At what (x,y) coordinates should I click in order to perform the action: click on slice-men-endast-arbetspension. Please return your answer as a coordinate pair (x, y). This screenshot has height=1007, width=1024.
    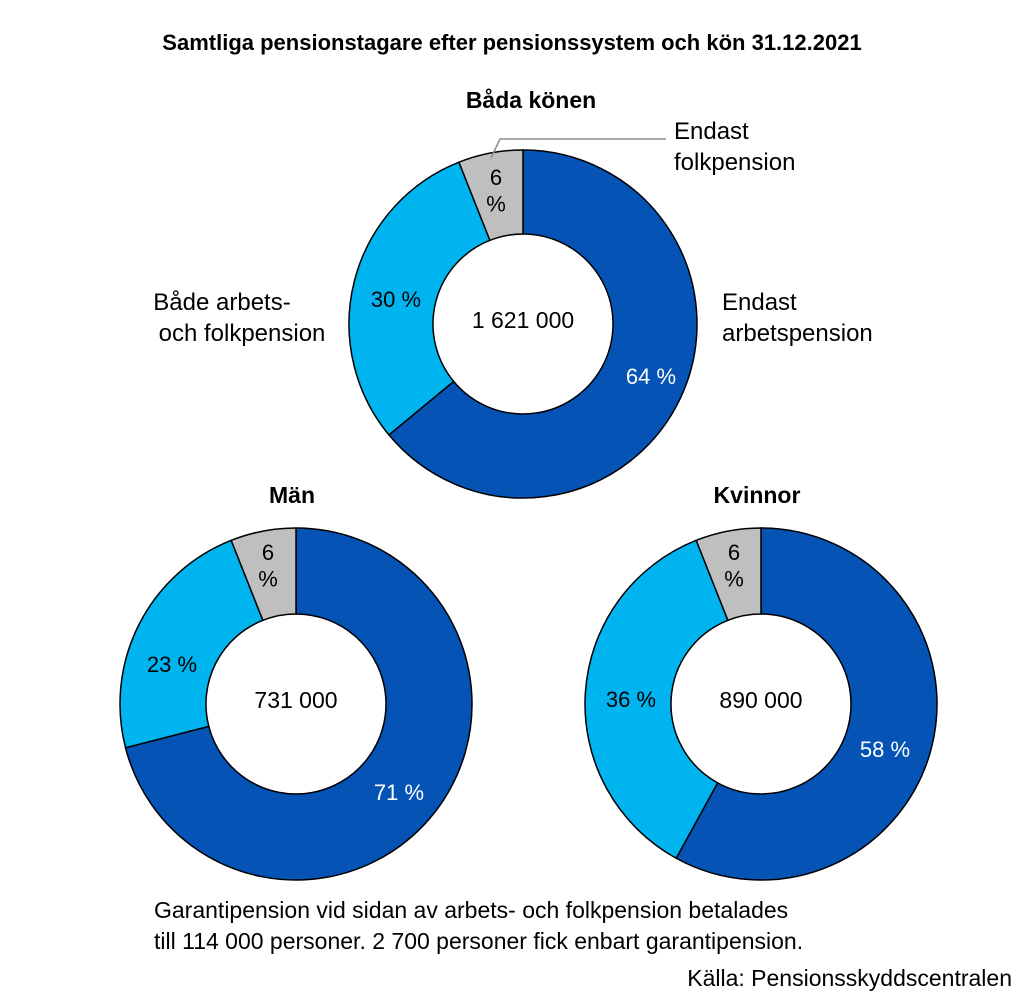
    Looking at the image, I should click on (298, 704).